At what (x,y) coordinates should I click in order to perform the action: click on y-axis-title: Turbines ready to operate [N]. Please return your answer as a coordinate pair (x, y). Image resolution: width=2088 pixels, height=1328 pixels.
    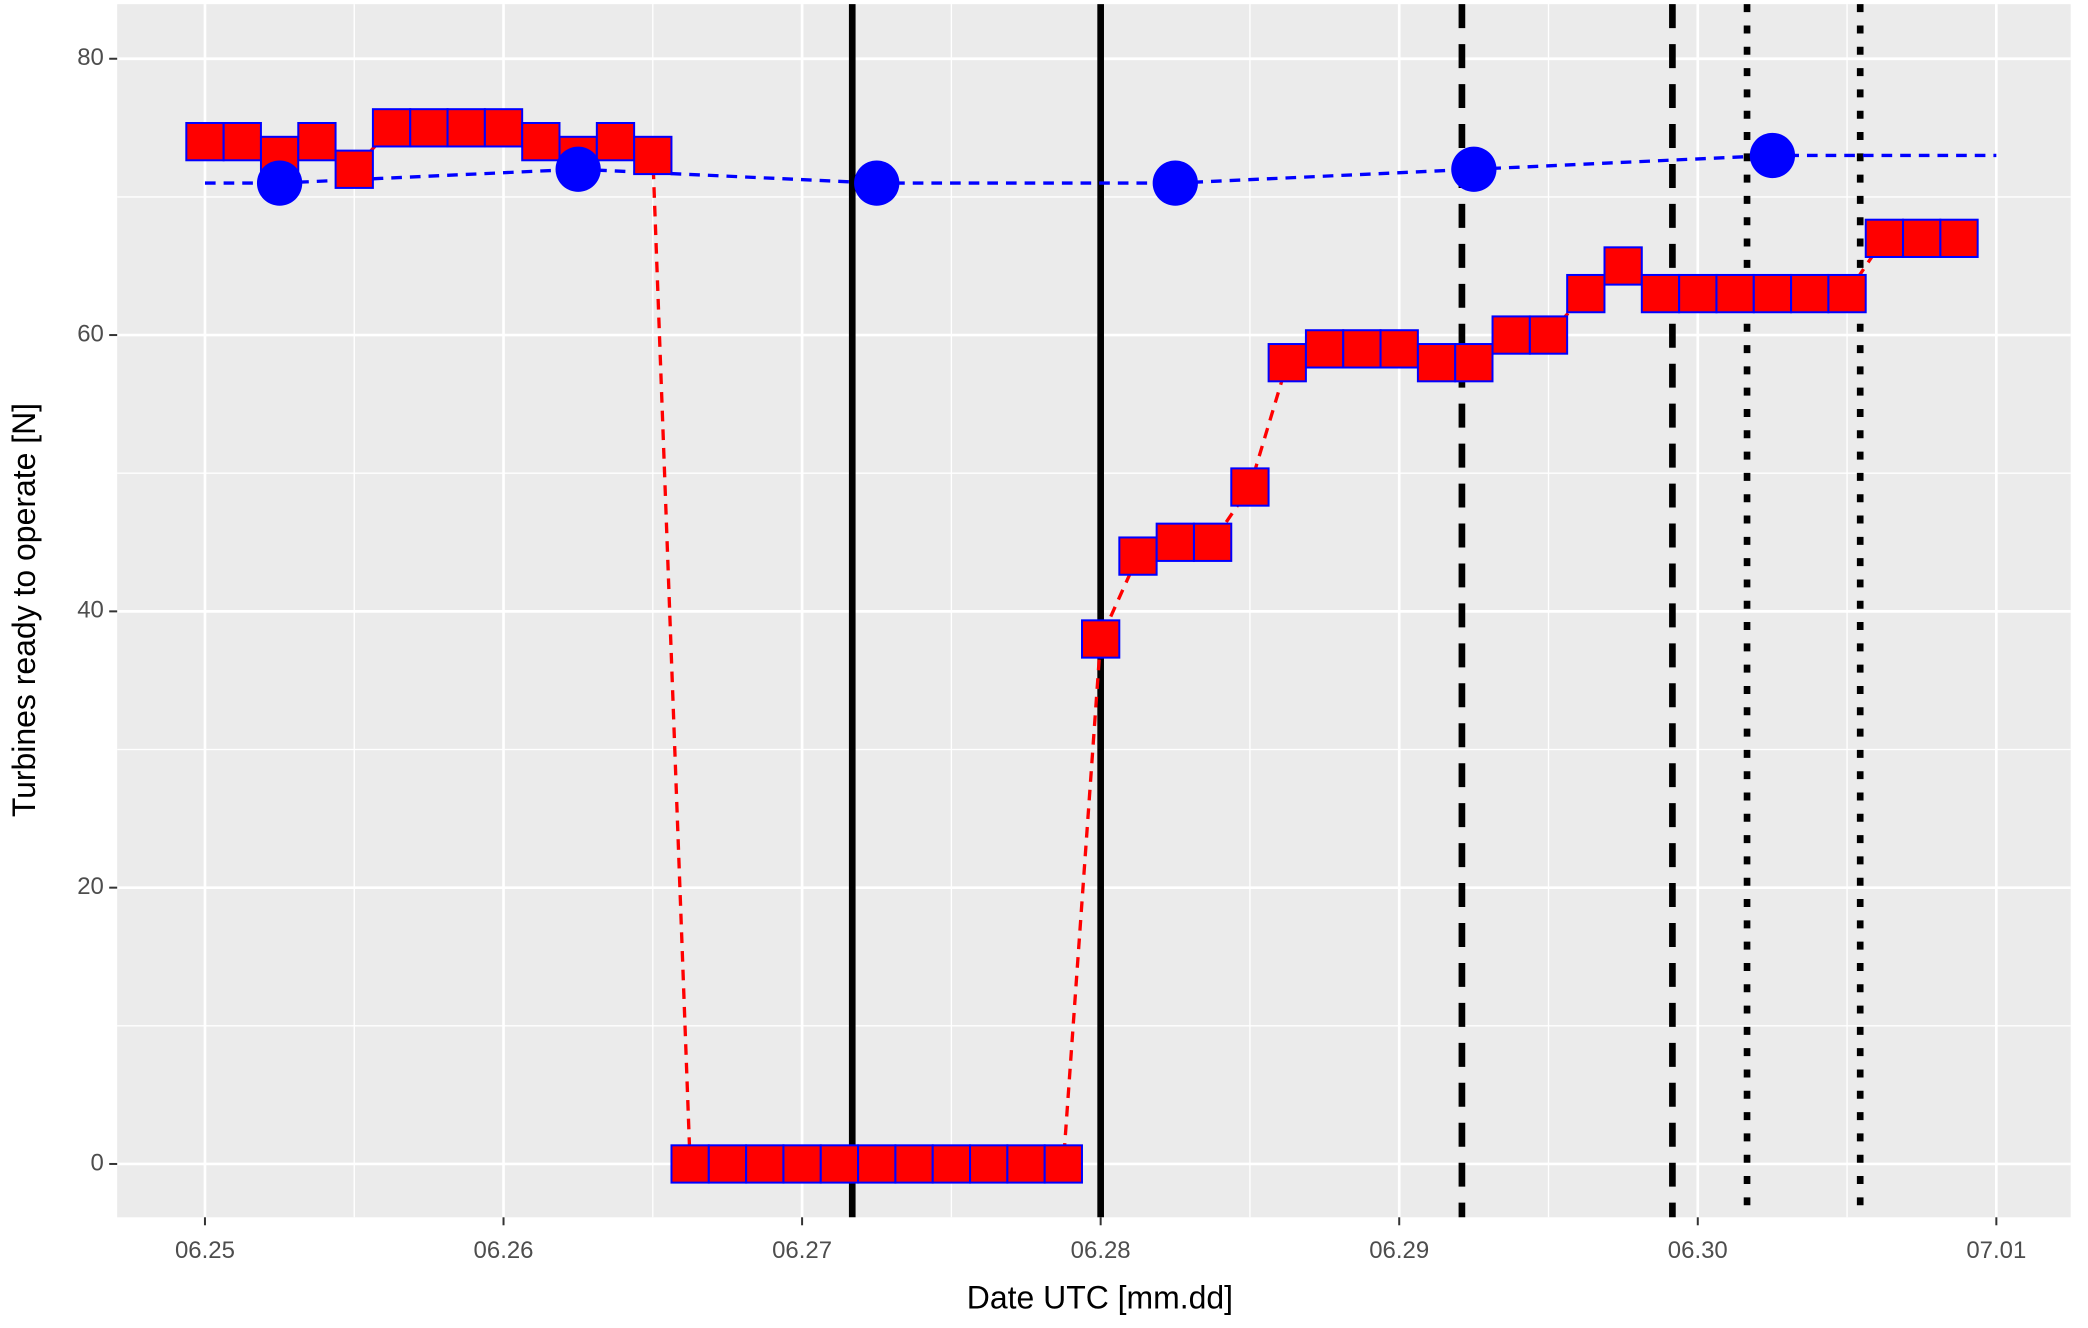
    Looking at the image, I should click on (24, 610).